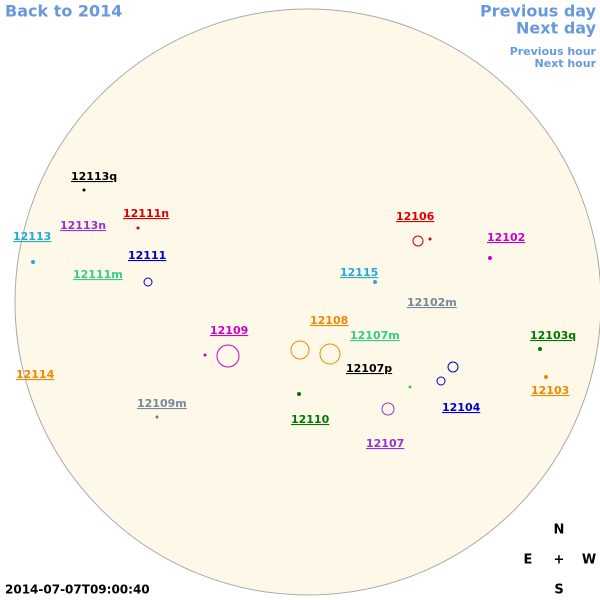 This screenshot has width=600, height=600. I want to click on region-label: 12102, so click(506, 237).